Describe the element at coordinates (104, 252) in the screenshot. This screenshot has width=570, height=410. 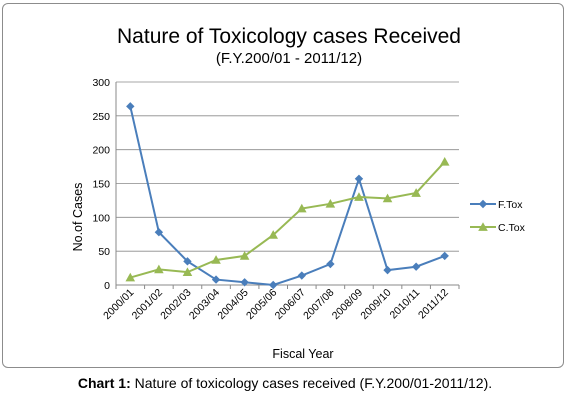
I see `y-tick-label: 50` at that location.